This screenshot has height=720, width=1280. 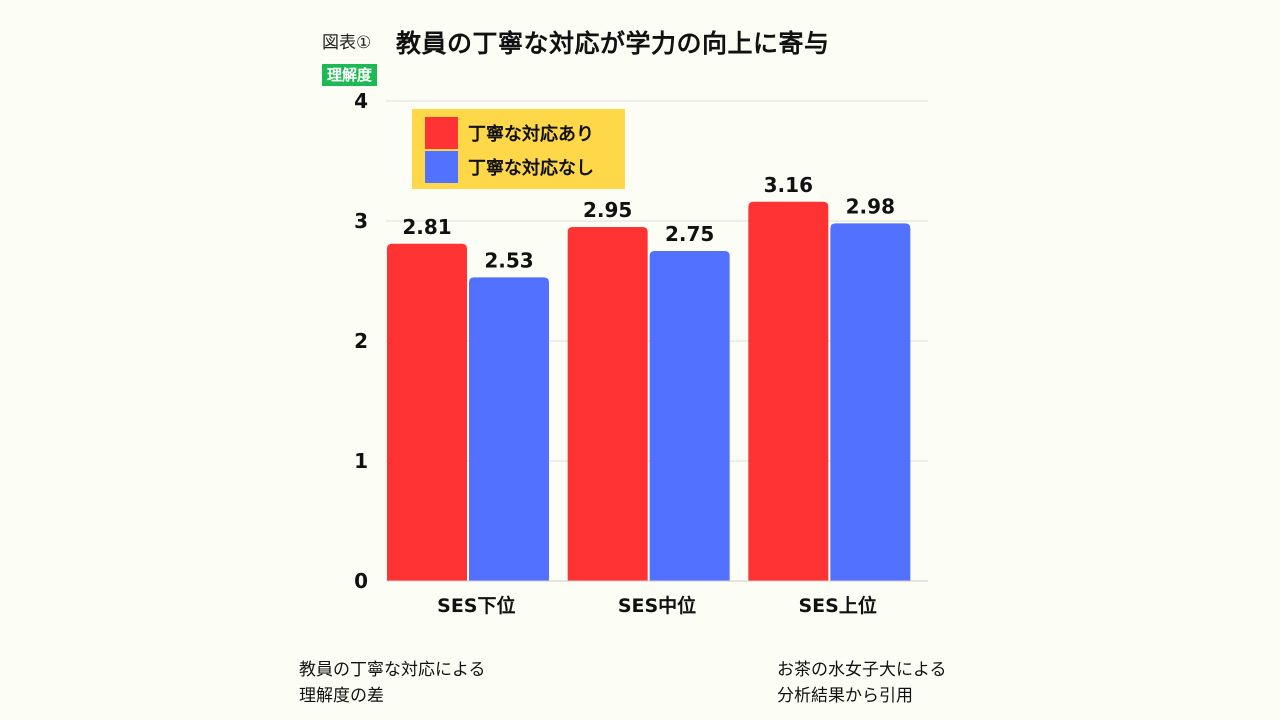 I want to click on y-tick-label-2: 2, so click(x=361, y=341).